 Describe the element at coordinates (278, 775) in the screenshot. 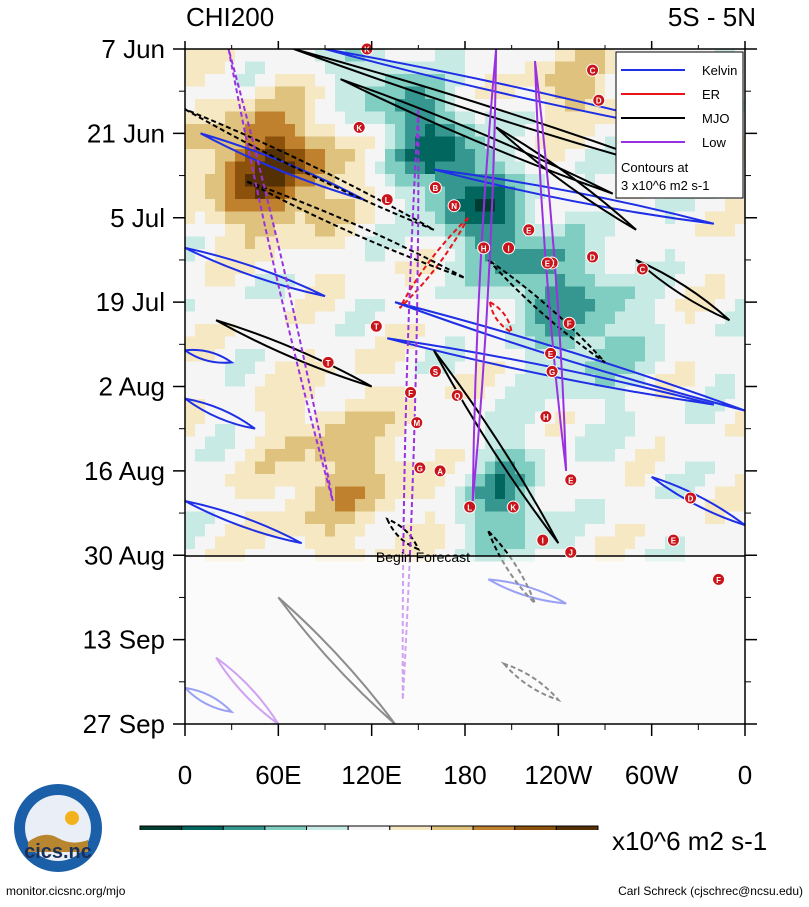

I see `x-tick-label: 60E` at that location.